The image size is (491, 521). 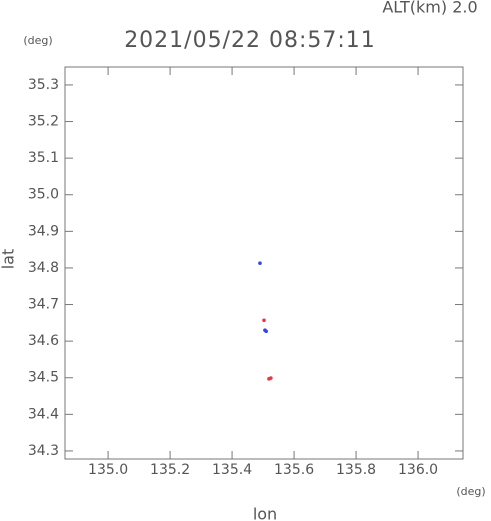 What do you see at coordinates (43, 85) in the screenshot?
I see `y-tick-label: 35.3` at bounding box center [43, 85].